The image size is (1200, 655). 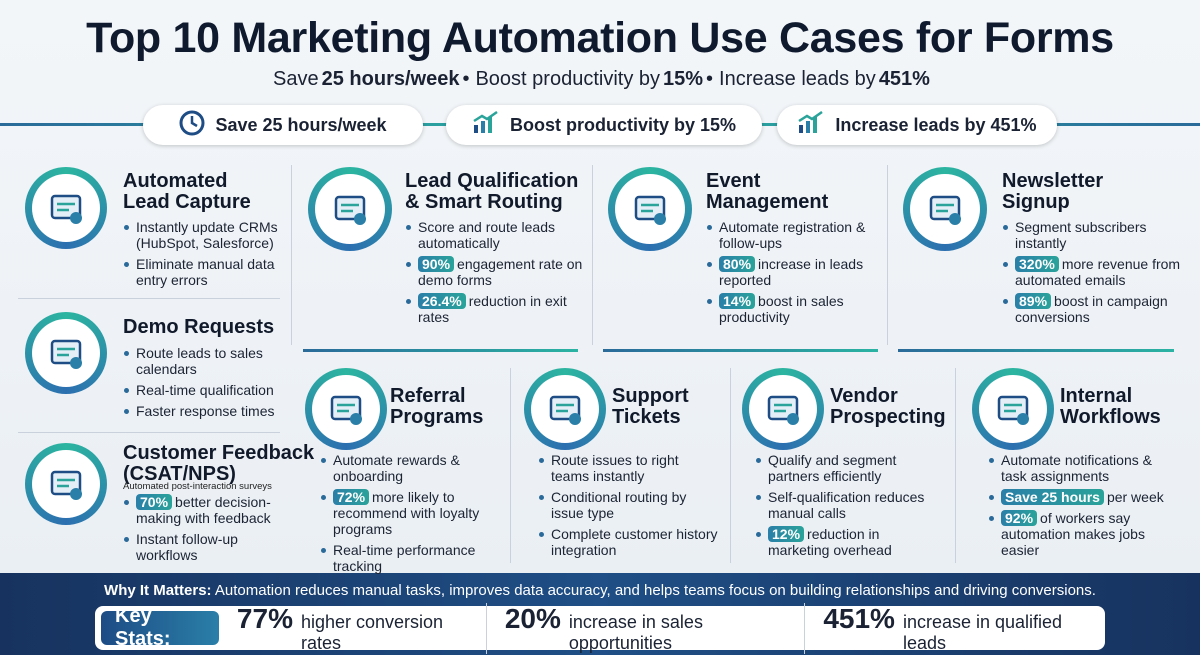 What do you see at coordinates (791, 235) in the screenshot?
I see `card-item: Automate registration & follow-ups` at bounding box center [791, 235].